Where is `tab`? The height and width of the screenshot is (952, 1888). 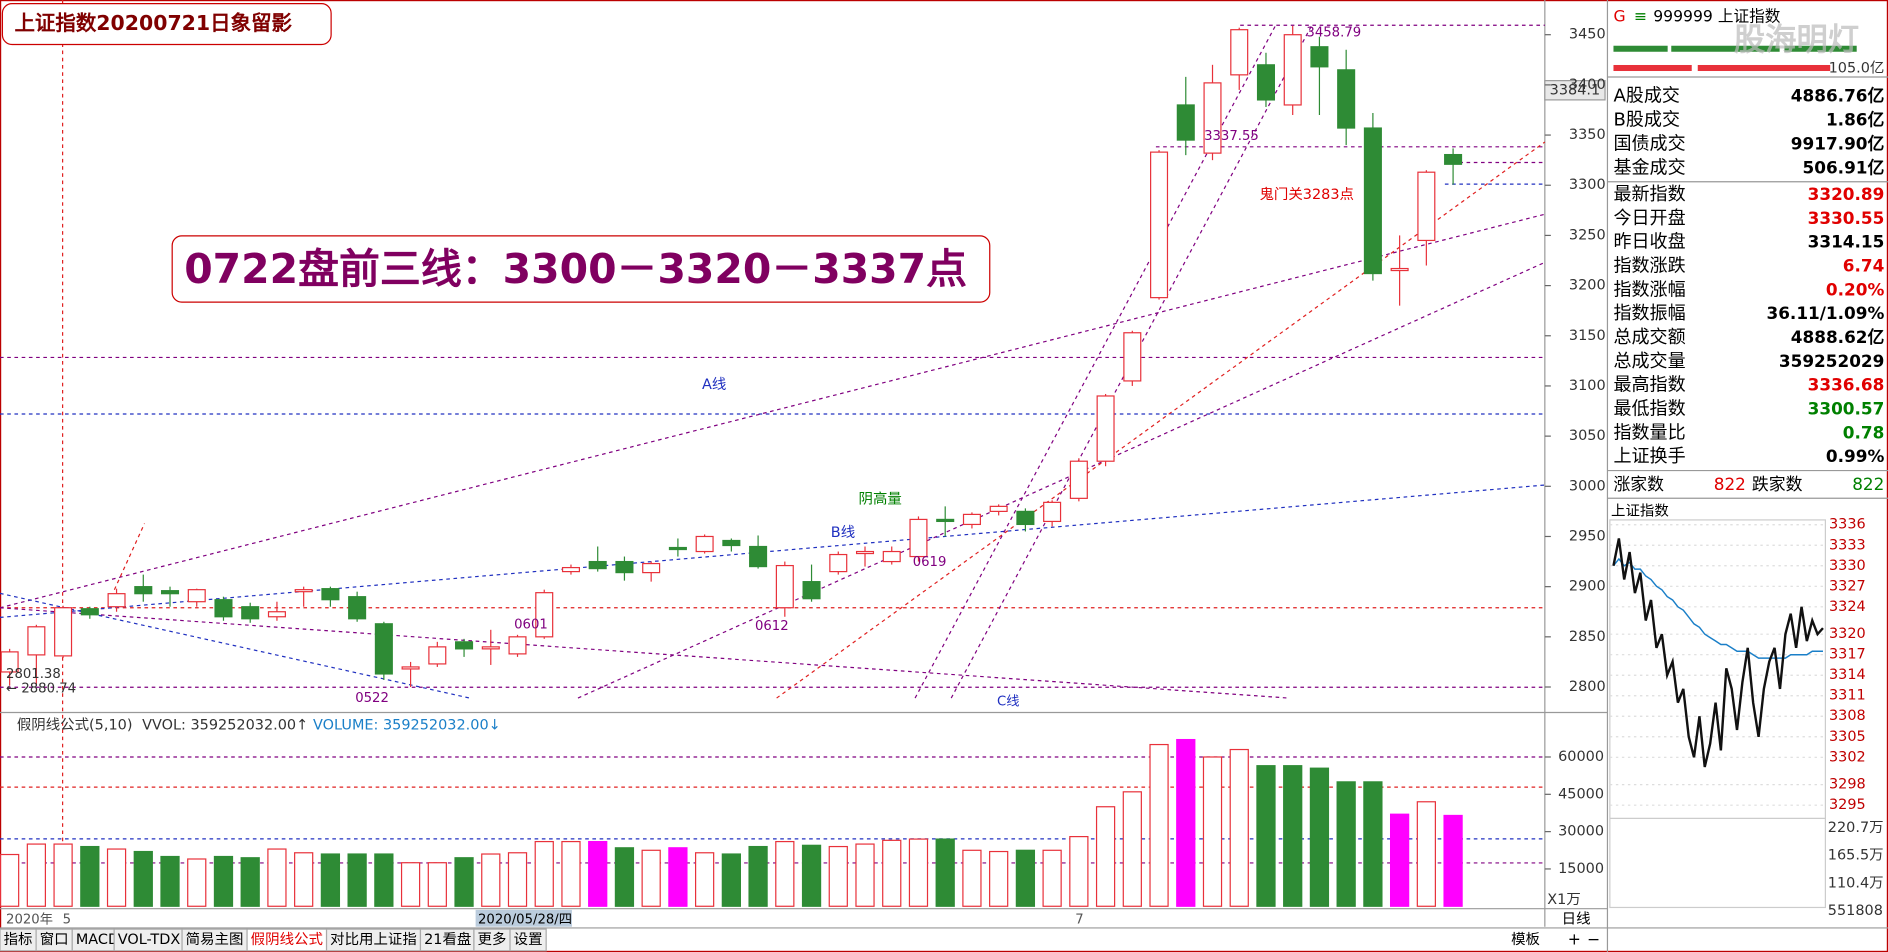
tab is located at coordinates (528, 940).